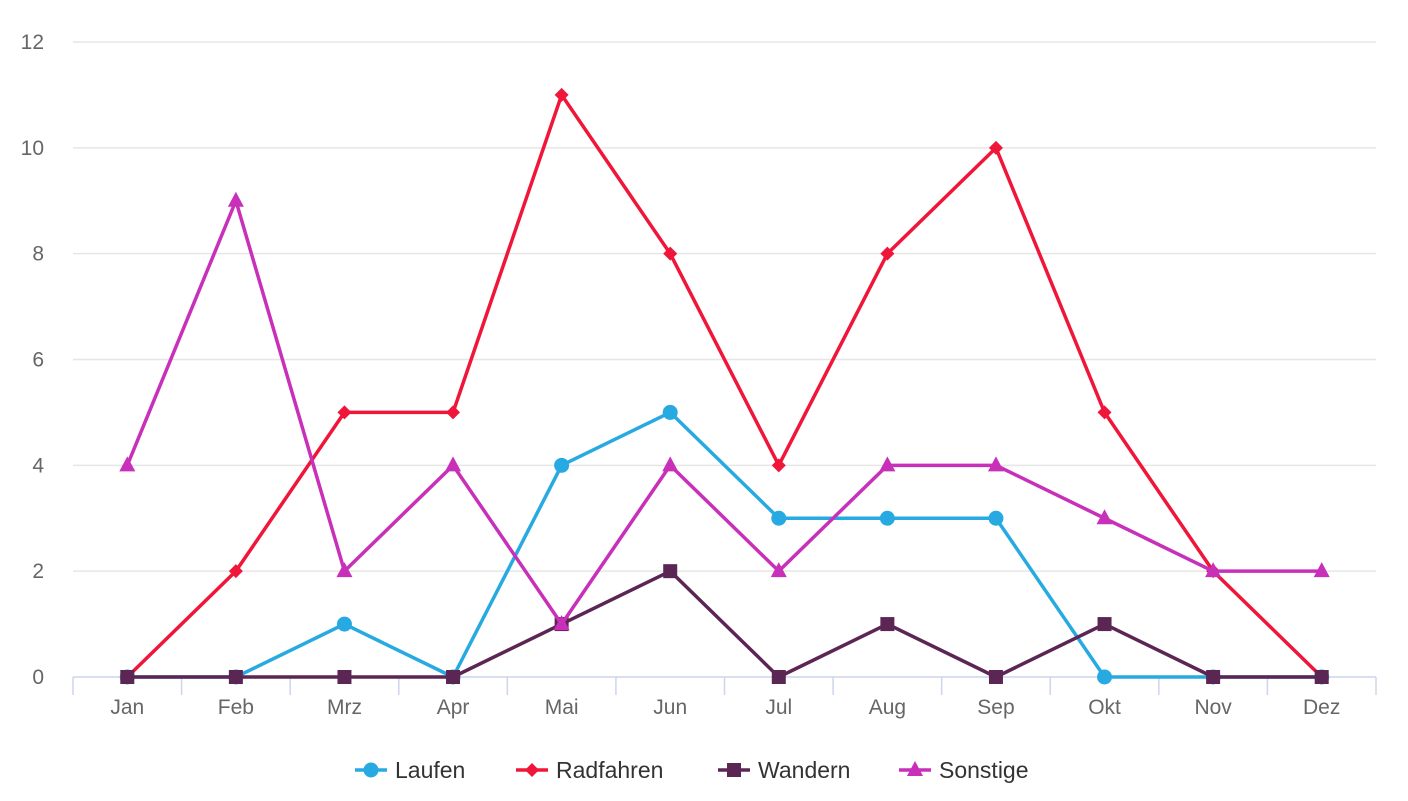  What do you see at coordinates (32, 42) in the screenshot?
I see `y-tick-label: 12` at bounding box center [32, 42].